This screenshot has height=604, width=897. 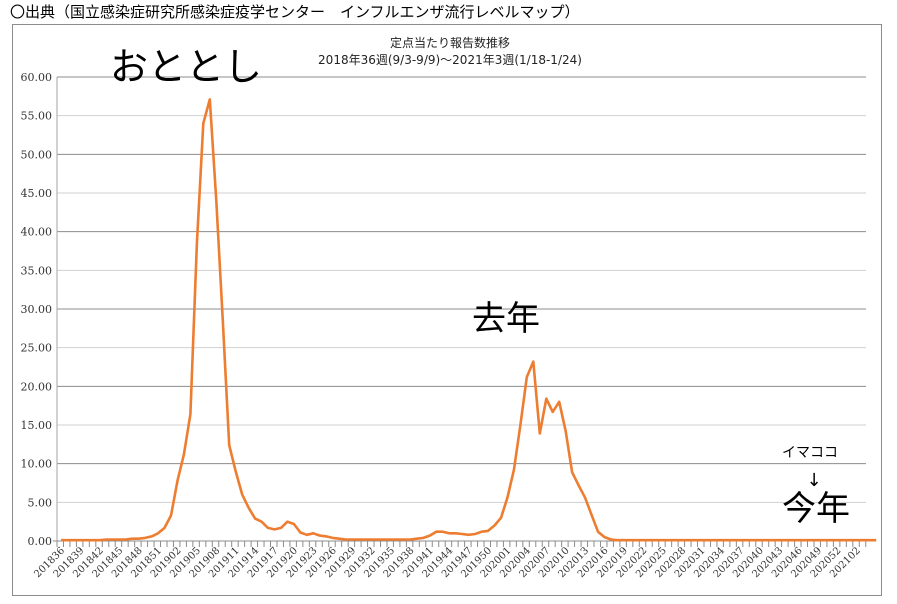 I want to click on annotation-this-year: 今年, so click(x=816, y=509).